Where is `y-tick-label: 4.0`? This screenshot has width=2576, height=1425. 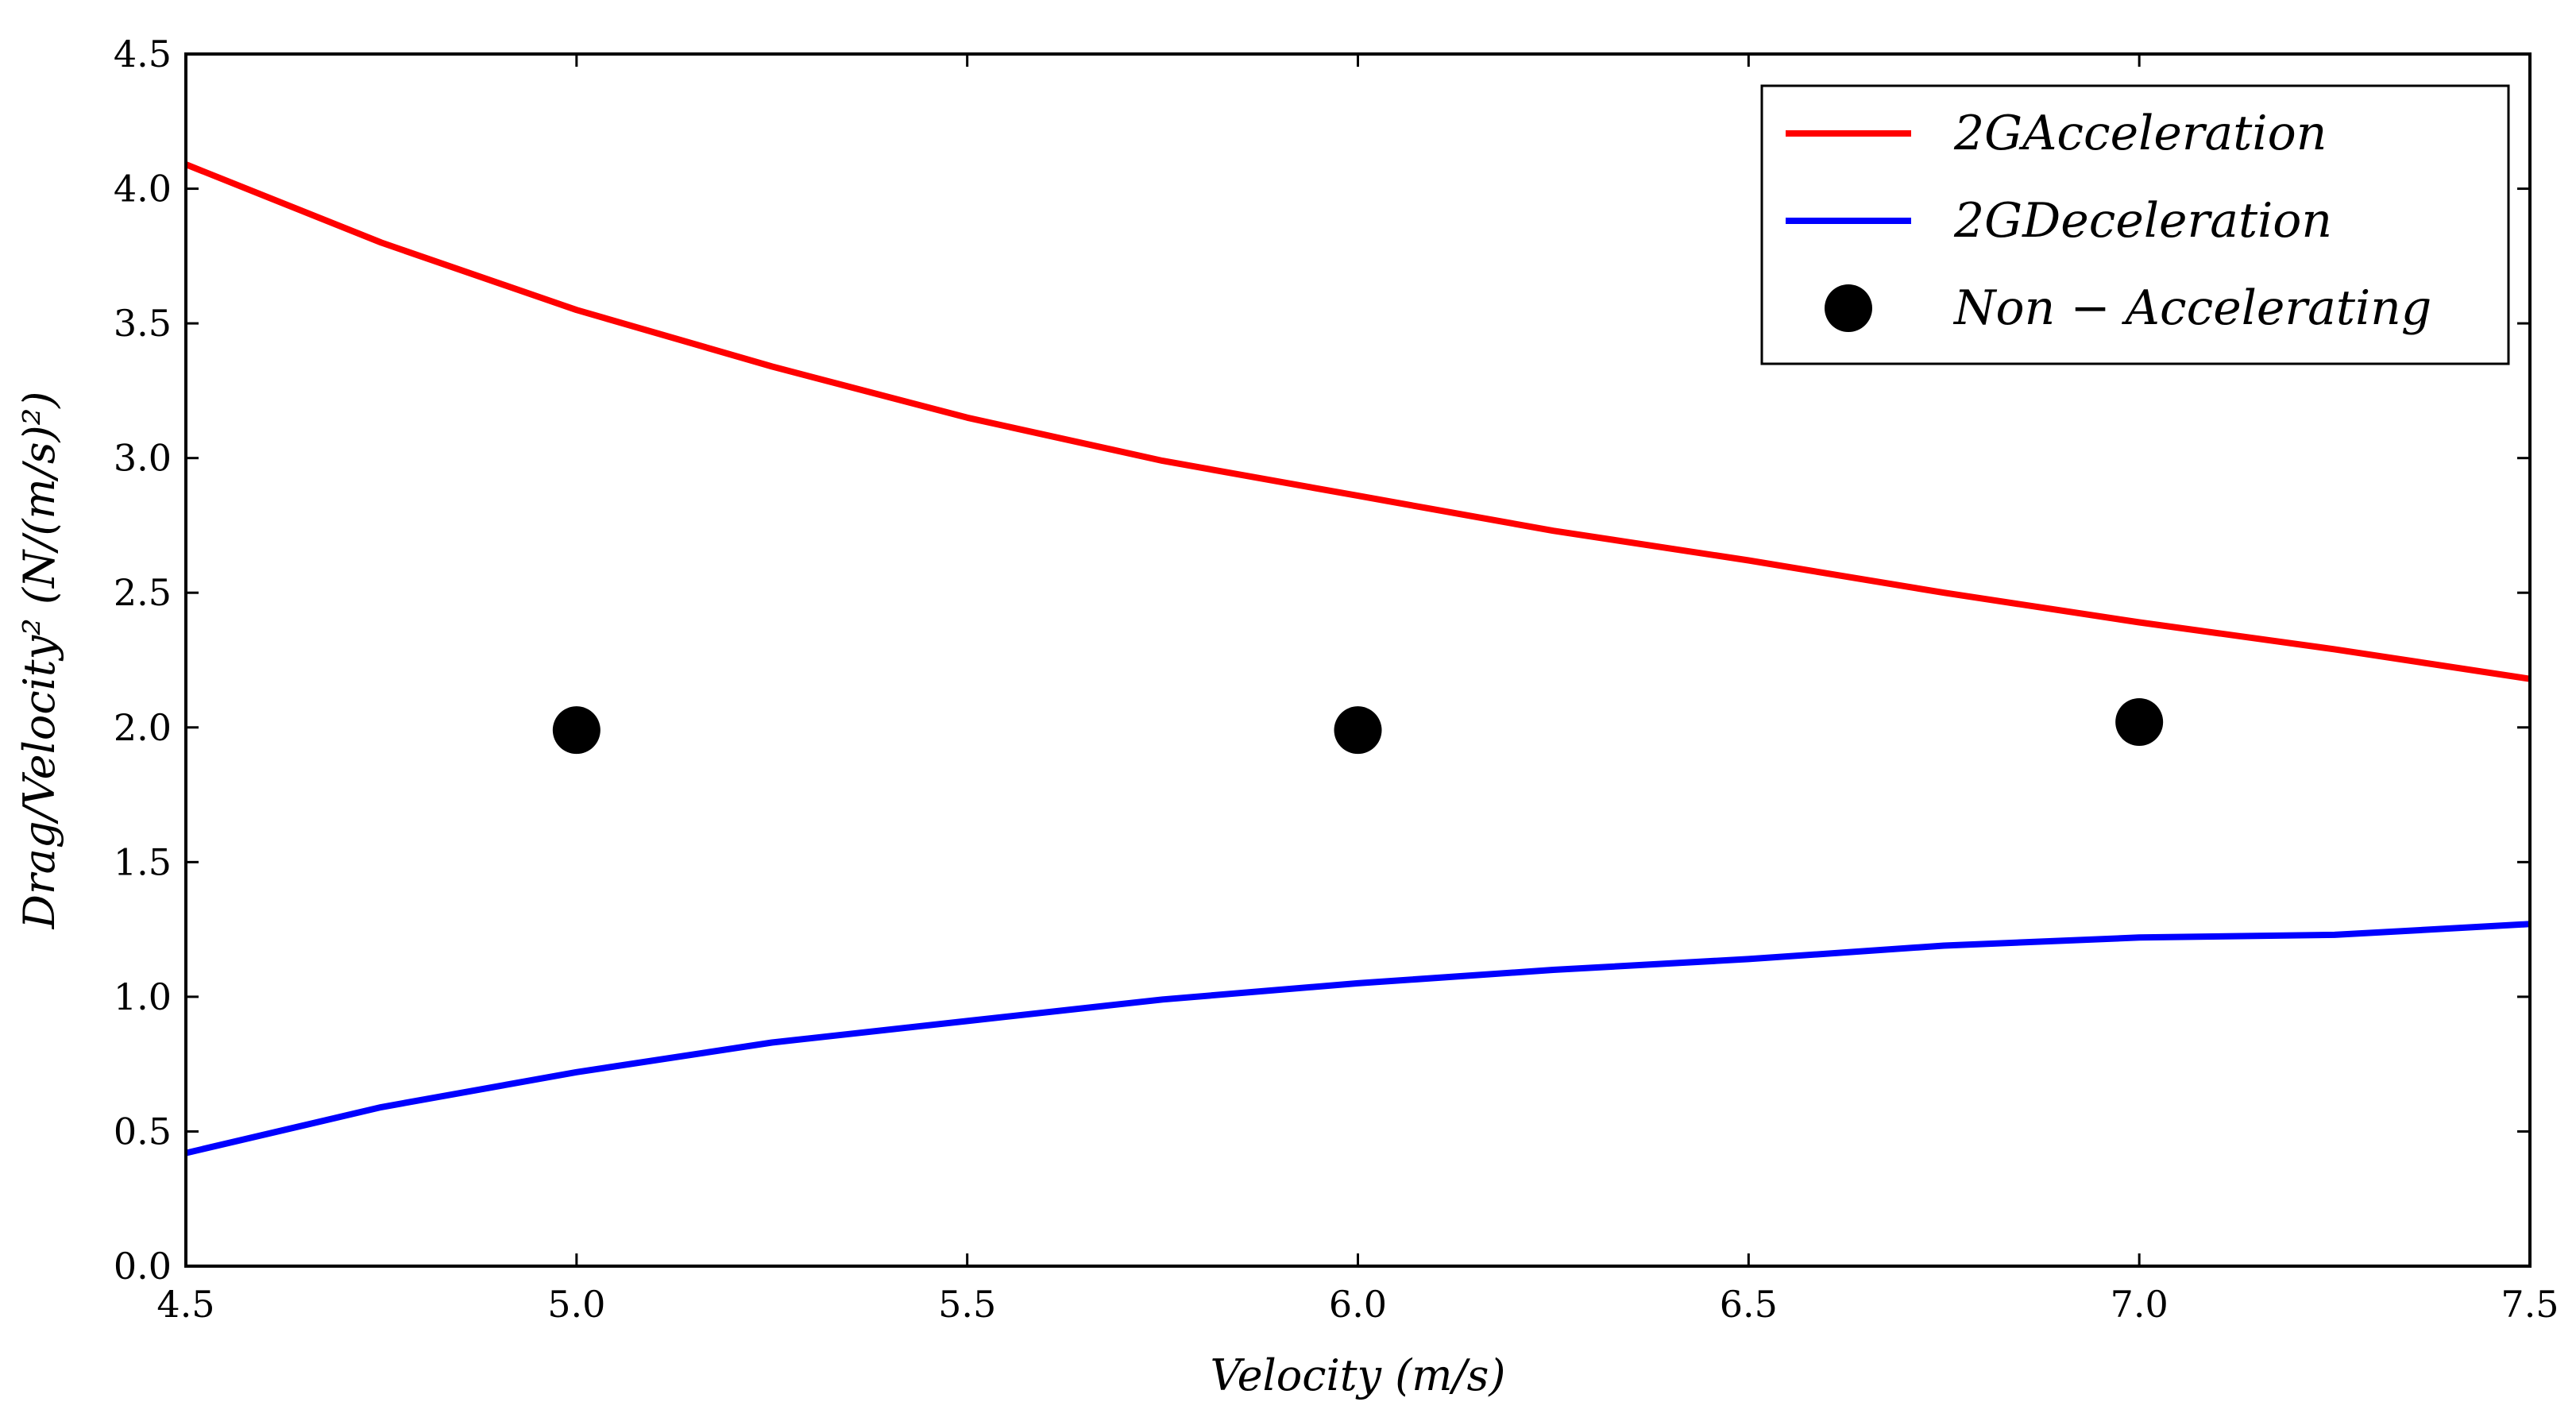
y-tick-label: 4.0 is located at coordinates (143, 189).